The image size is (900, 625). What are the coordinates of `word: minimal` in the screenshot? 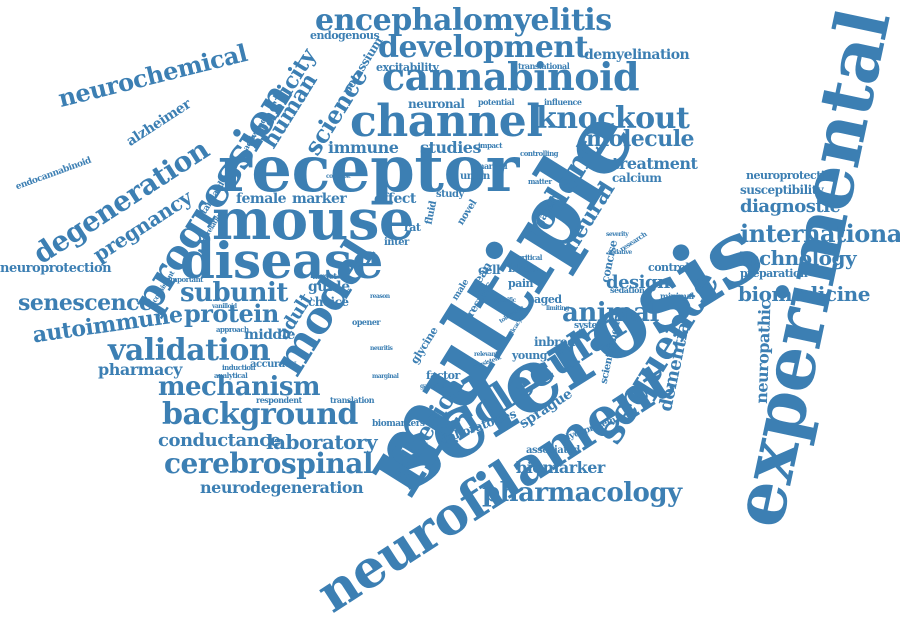 It's located at (677, 296).